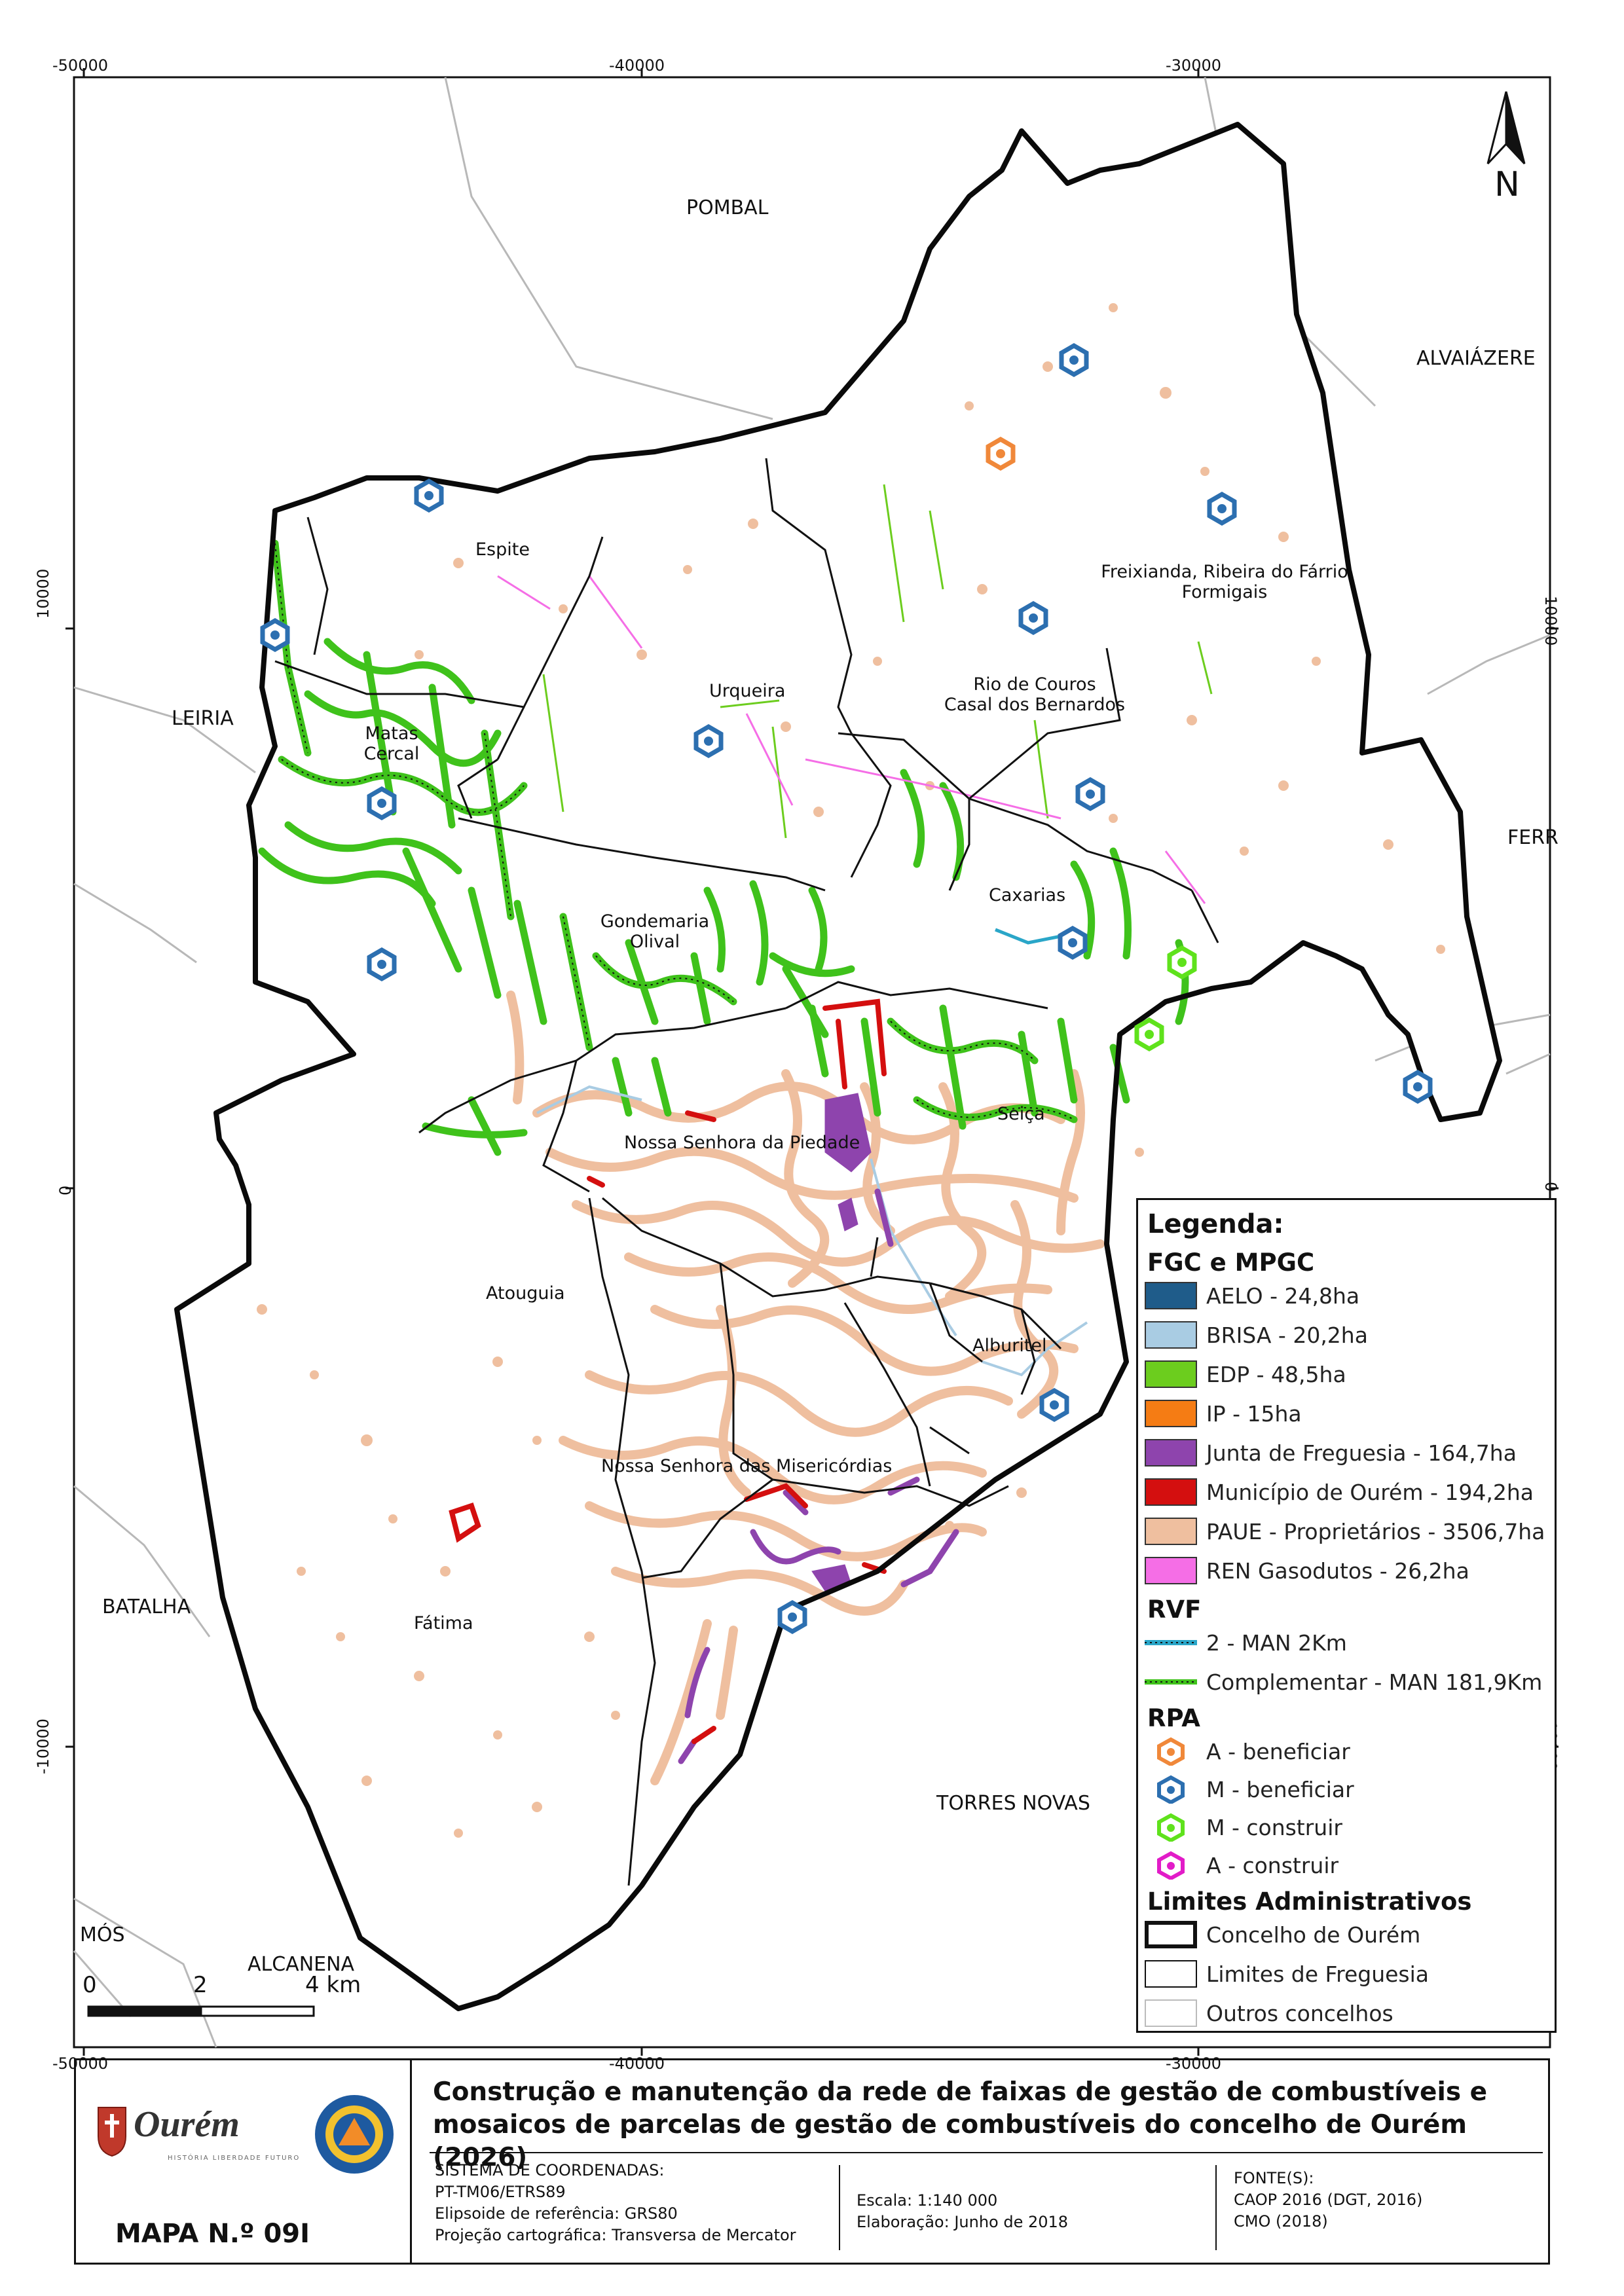  Describe the element at coordinates (1299, 2013) in the screenshot. I see `legend-label: Outros concelhos` at that location.